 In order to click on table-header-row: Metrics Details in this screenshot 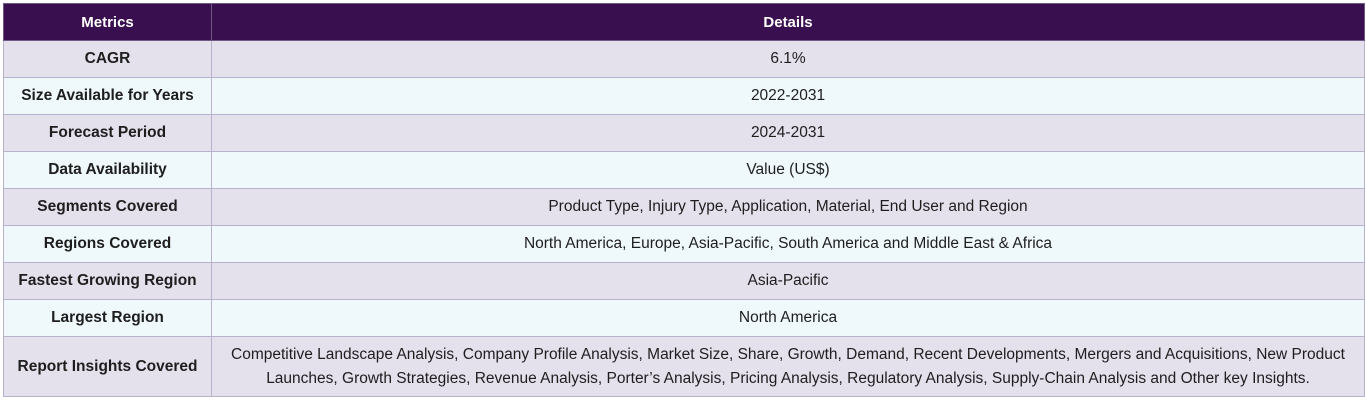, I will do `click(684, 22)`.